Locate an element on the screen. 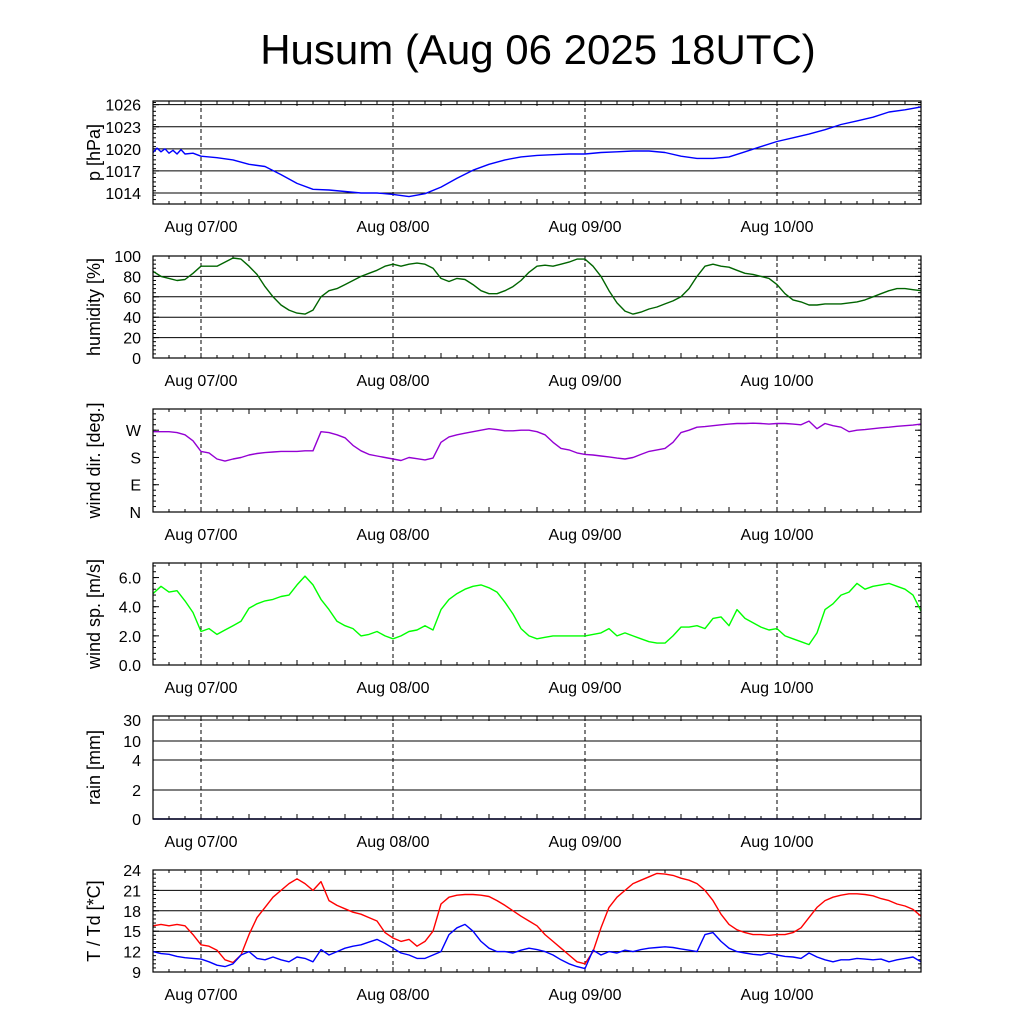  wind_dir-panel-frame is located at coordinates (537, 460).